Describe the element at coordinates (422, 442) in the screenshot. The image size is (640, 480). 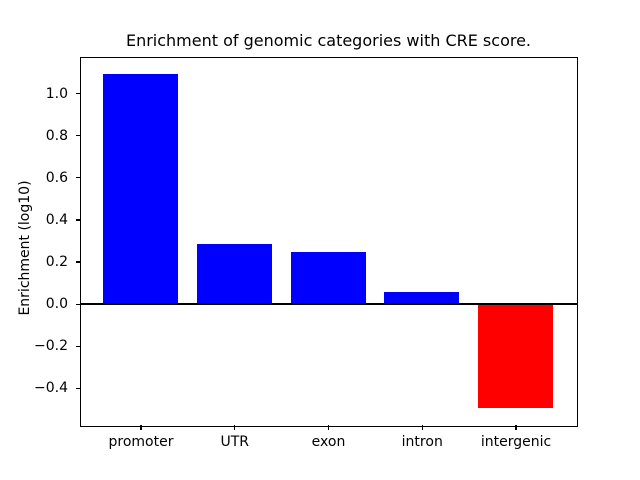
I see `x-tick-label: intron` at that location.